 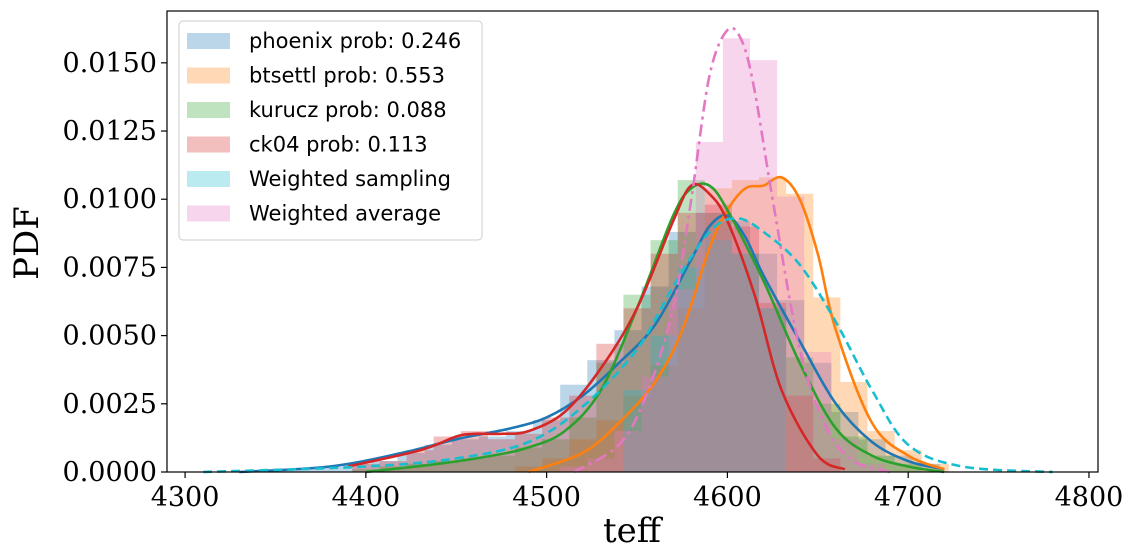 What do you see at coordinates (110, 63) in the screenshot?
I see `y-tick-label: 0.0150` at bounding box center [110, 63].